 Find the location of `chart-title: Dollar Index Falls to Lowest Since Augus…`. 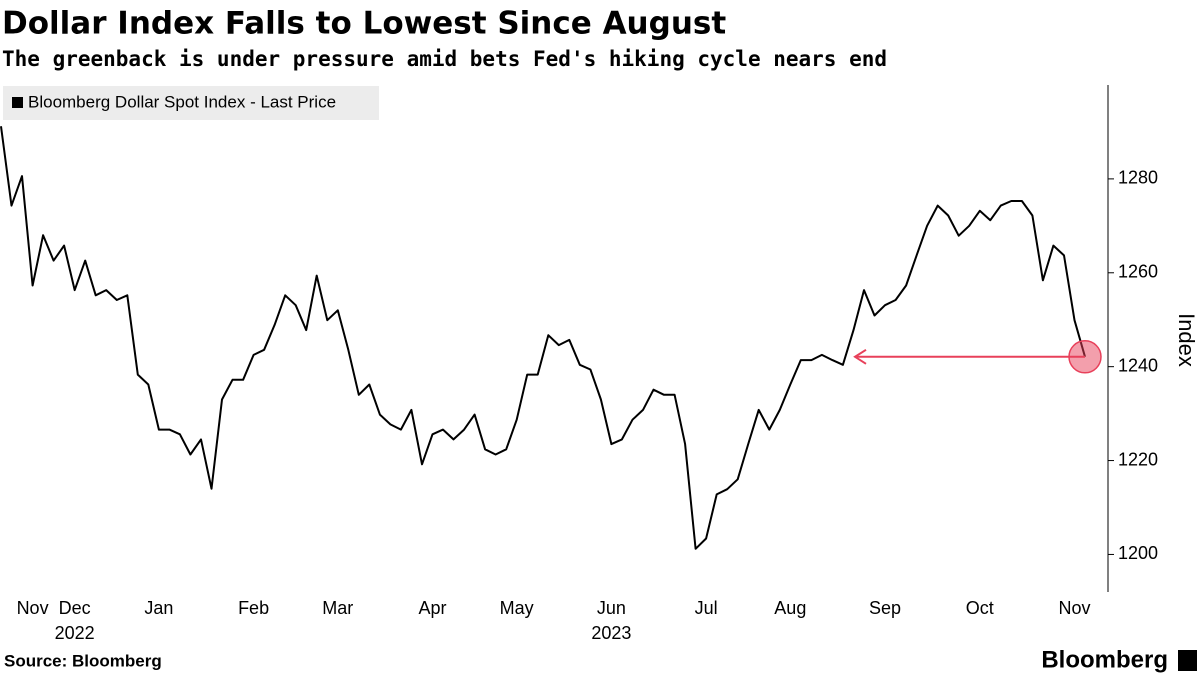

chart-title: Dollar Index Falls to Lowest Since Augus… is located at coordinates (364, 24).